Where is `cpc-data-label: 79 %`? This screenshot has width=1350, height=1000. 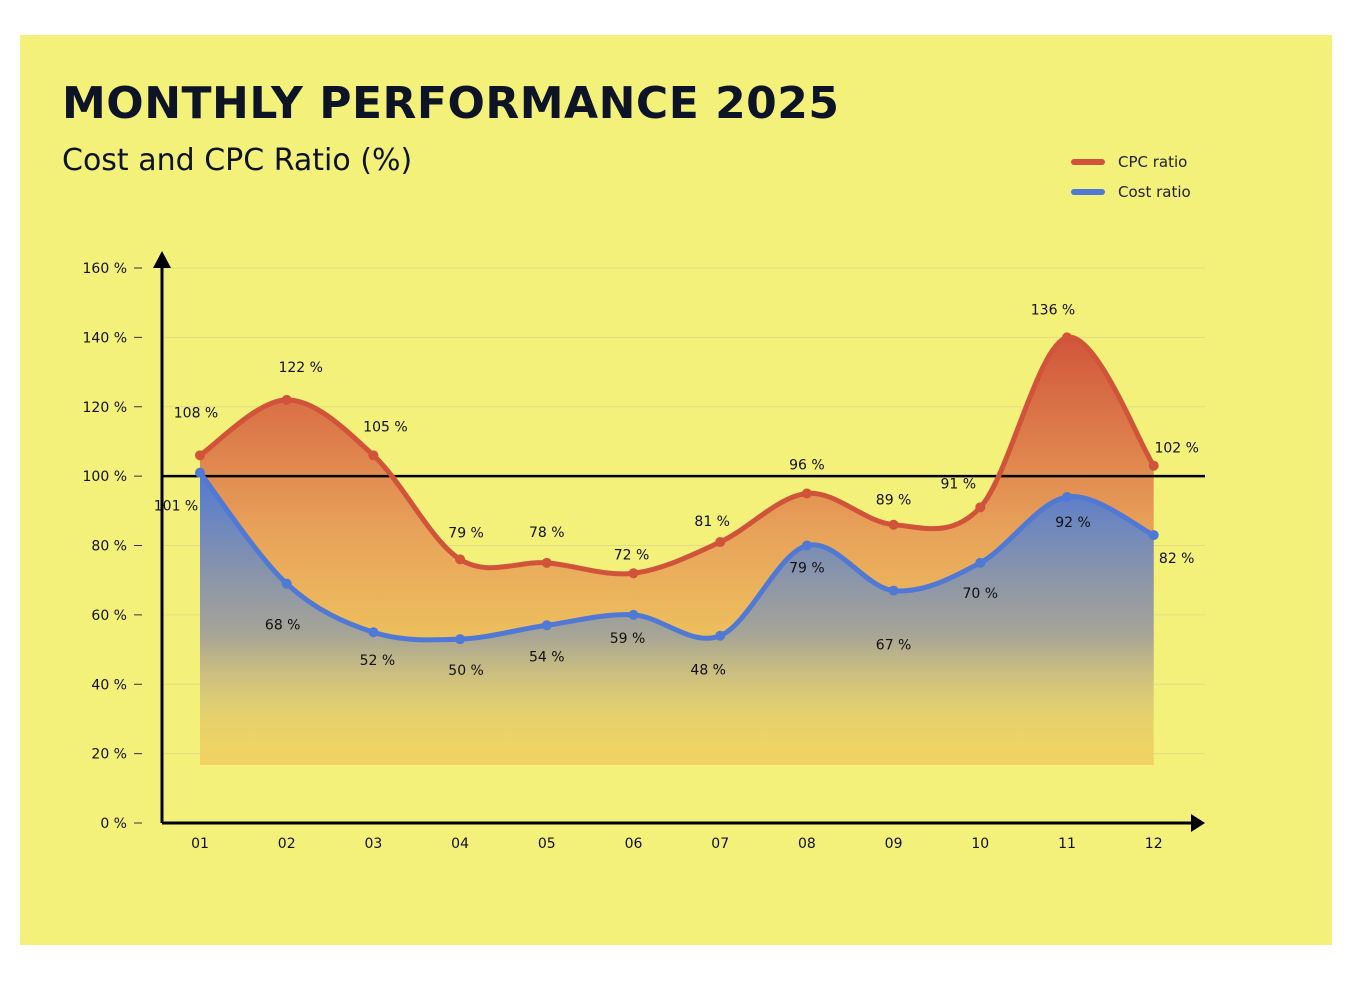
cpc-data-label: 79 % is located at coordinates (466, 533).